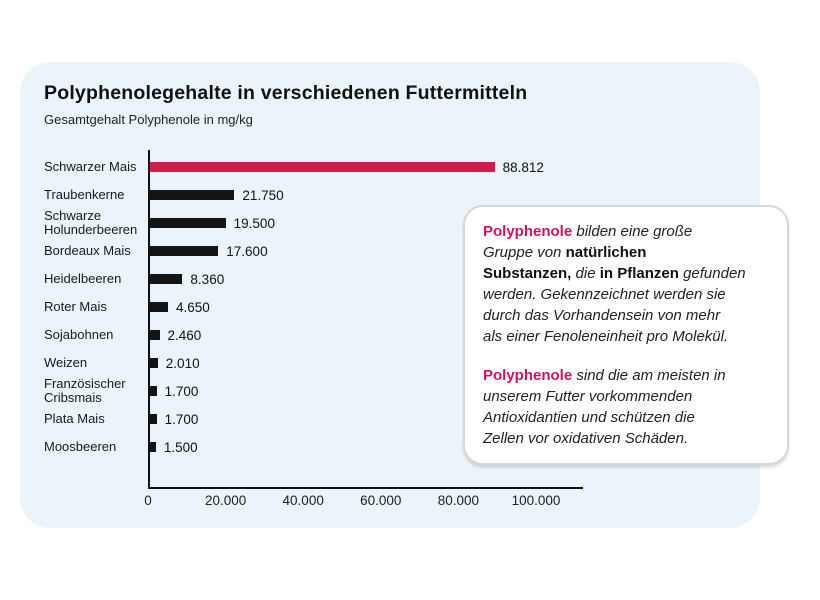  Describe the element at coordinates (90, 167) in the screenshot. I see `category-label: Schwarzer Mais` at that location.